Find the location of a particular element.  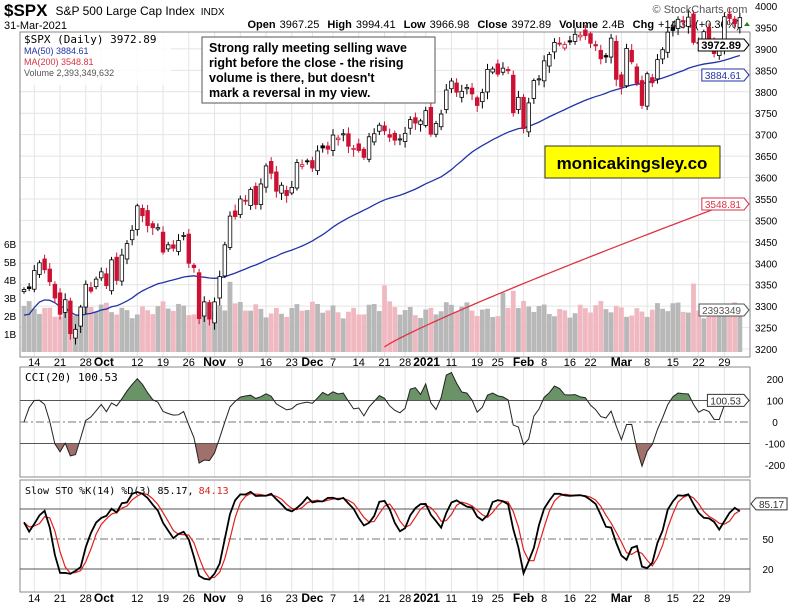

exchange: INDX is located at coordinates (213, 12).